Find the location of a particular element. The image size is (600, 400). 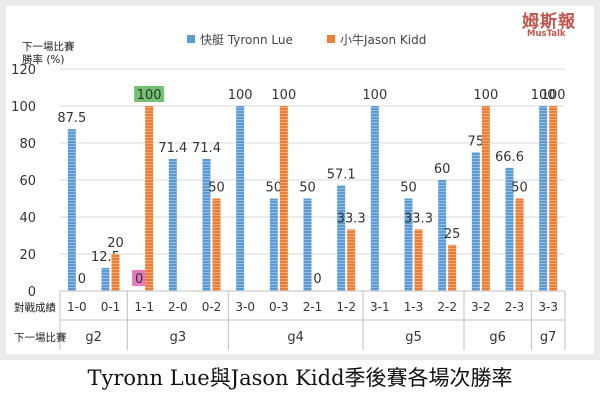

x-tick-label: 3-3 is located at coordinates (548, 307).